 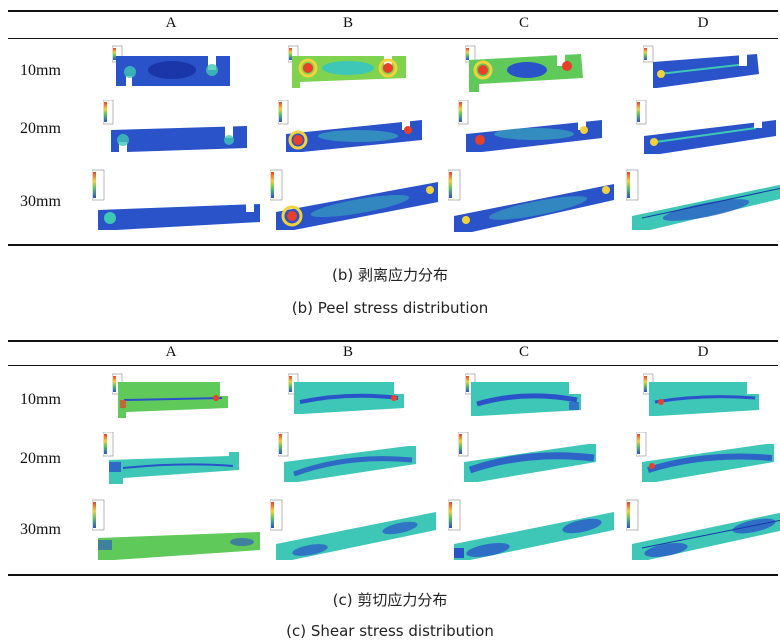 I want to click on fem-plot-shear-d-10mm, so click(x=704, y=396).